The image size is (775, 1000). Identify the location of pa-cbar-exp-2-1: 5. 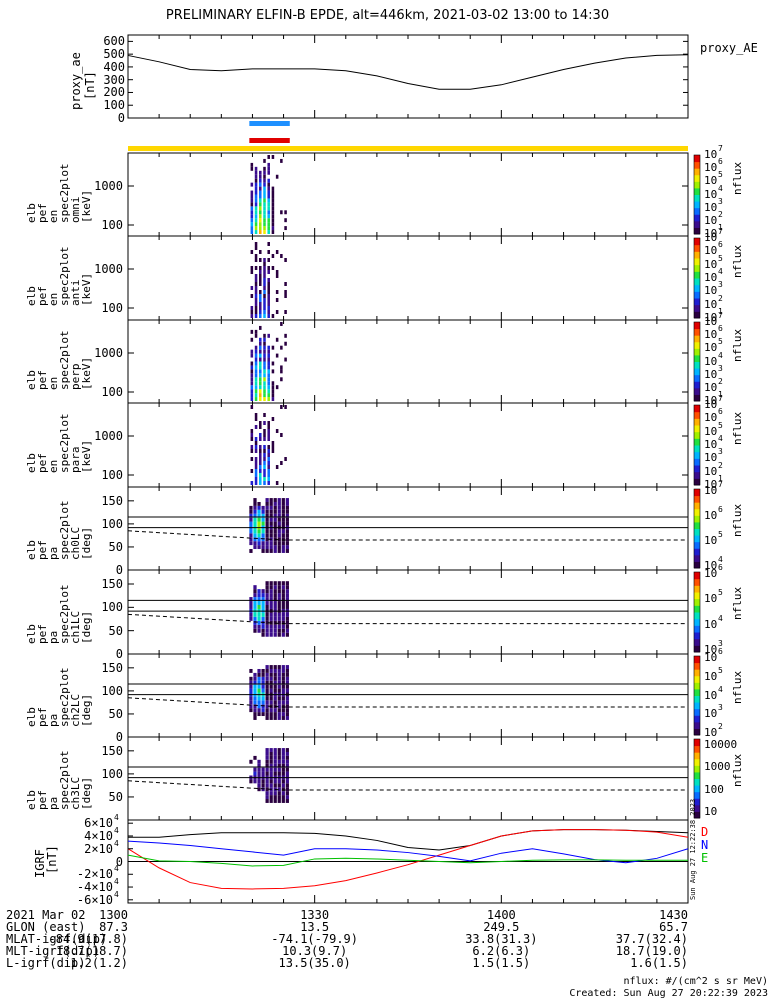
(720, 670).